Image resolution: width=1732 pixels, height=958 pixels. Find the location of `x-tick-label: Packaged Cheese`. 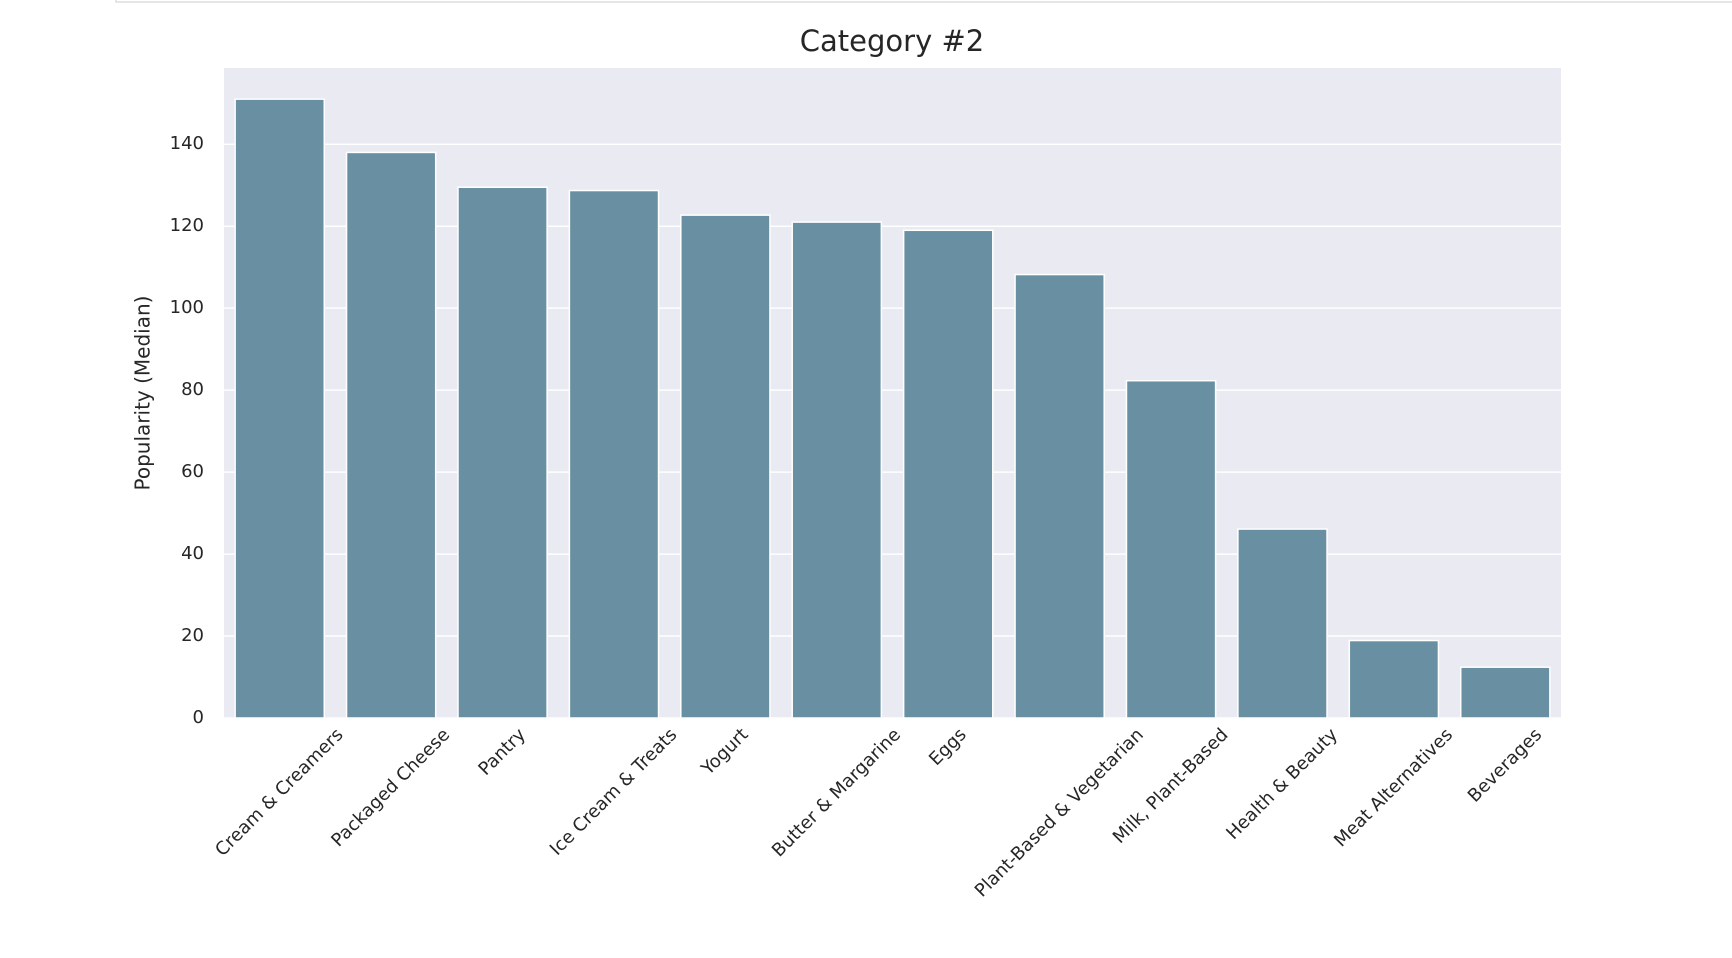

x-tick-label: Packaged Cheese is located at coordinates (390, 787).